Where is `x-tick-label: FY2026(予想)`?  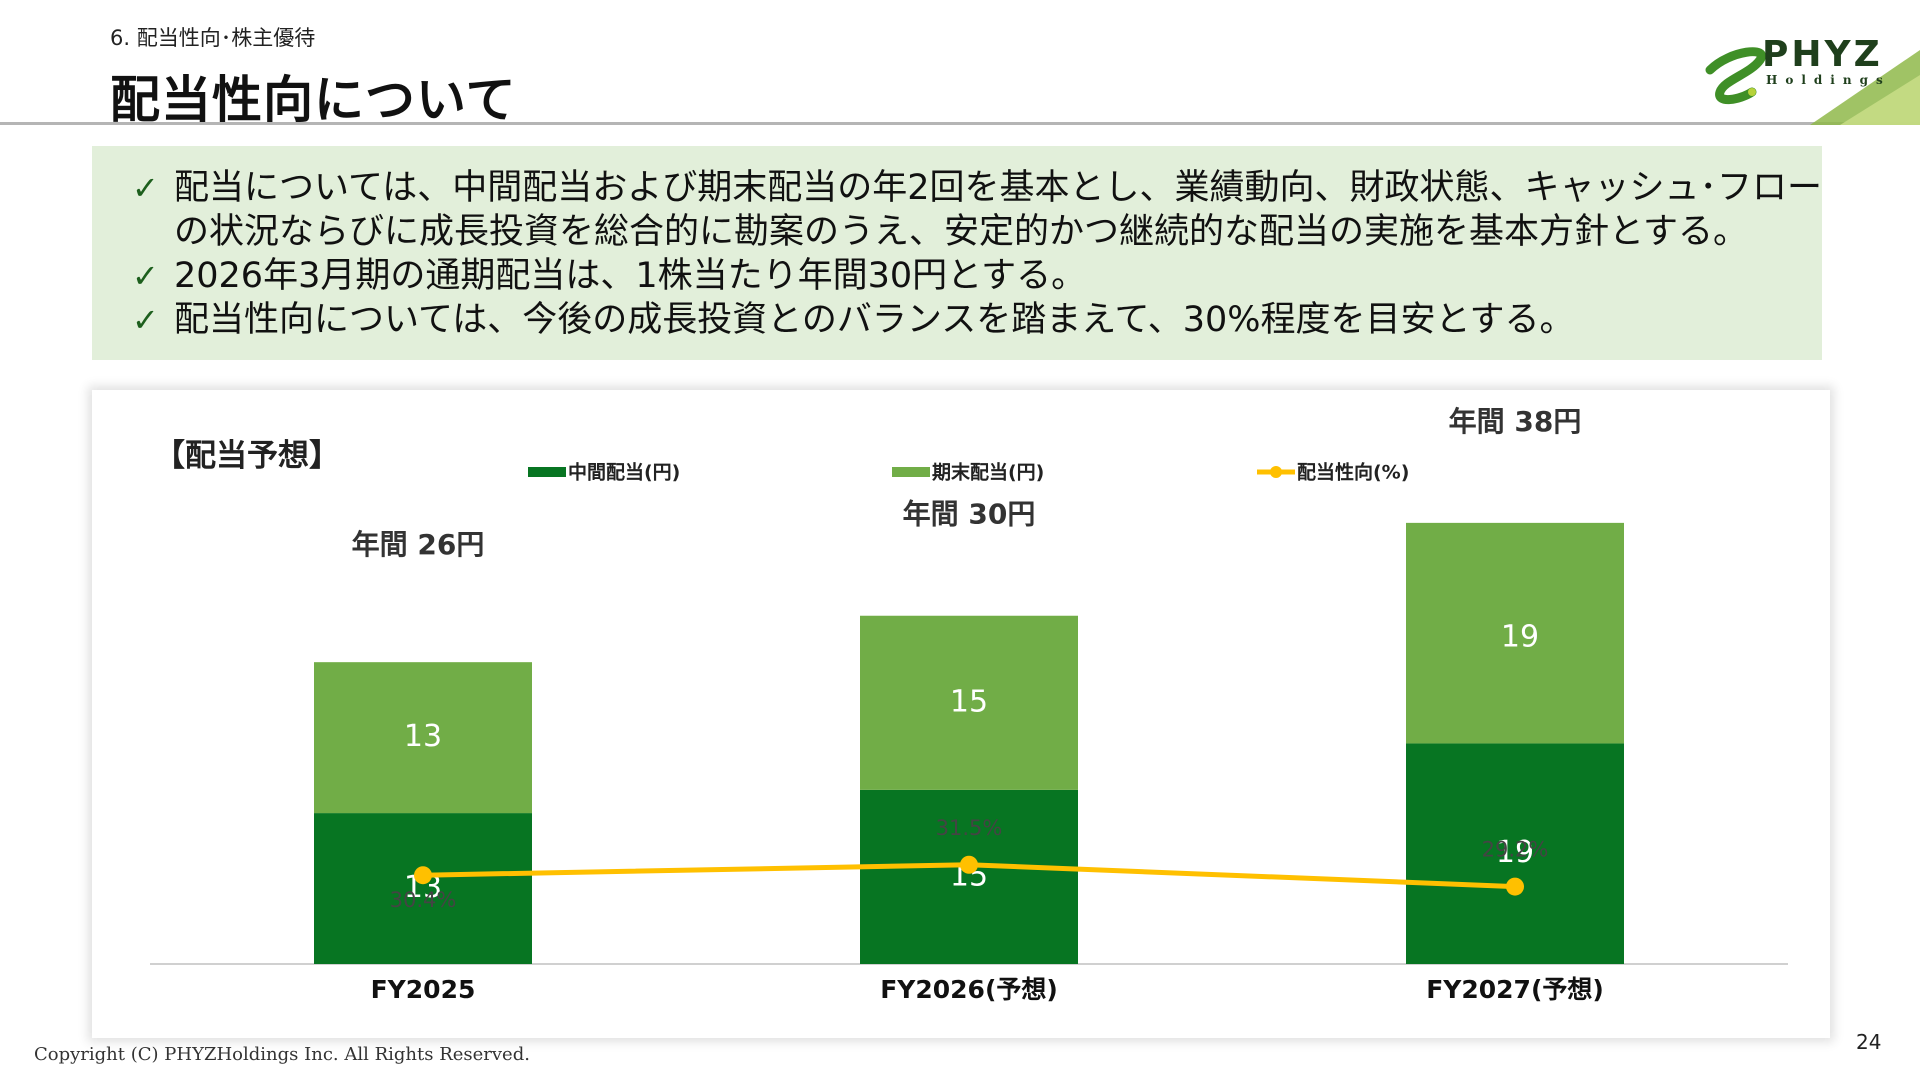
x-tick-label: FY2026(予想) is located at coordinates (969, 989).